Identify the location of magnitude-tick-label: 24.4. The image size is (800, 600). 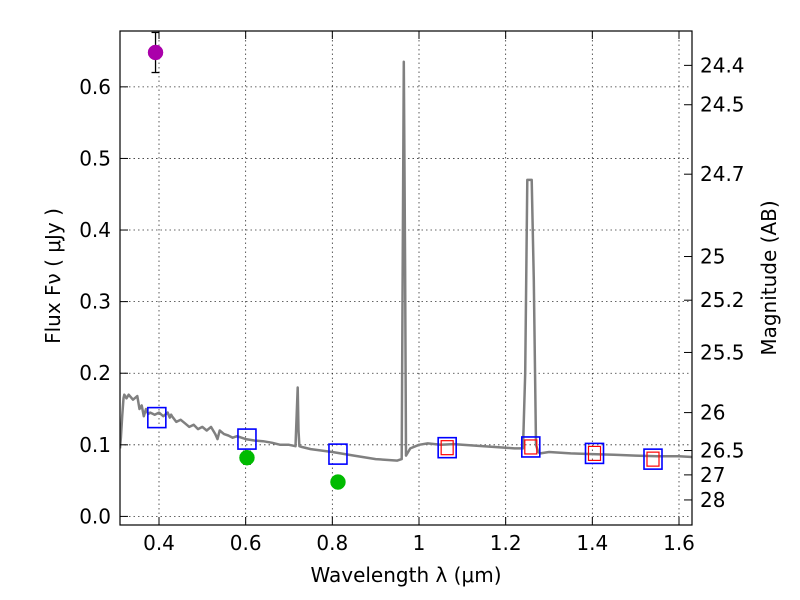
(722, 65).